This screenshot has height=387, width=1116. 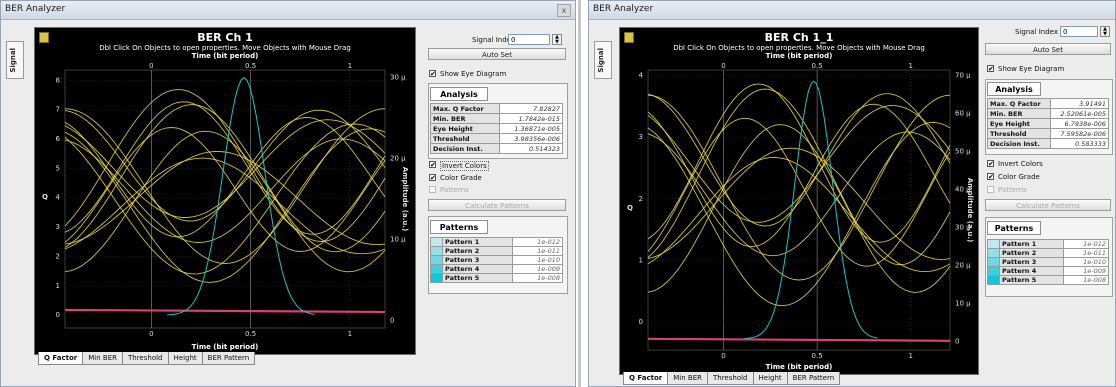 What do you see at coordinates (1019, 113) in the screenshot?
I see `analysis-key: Min. BER` at bounding box center [1019, 113].